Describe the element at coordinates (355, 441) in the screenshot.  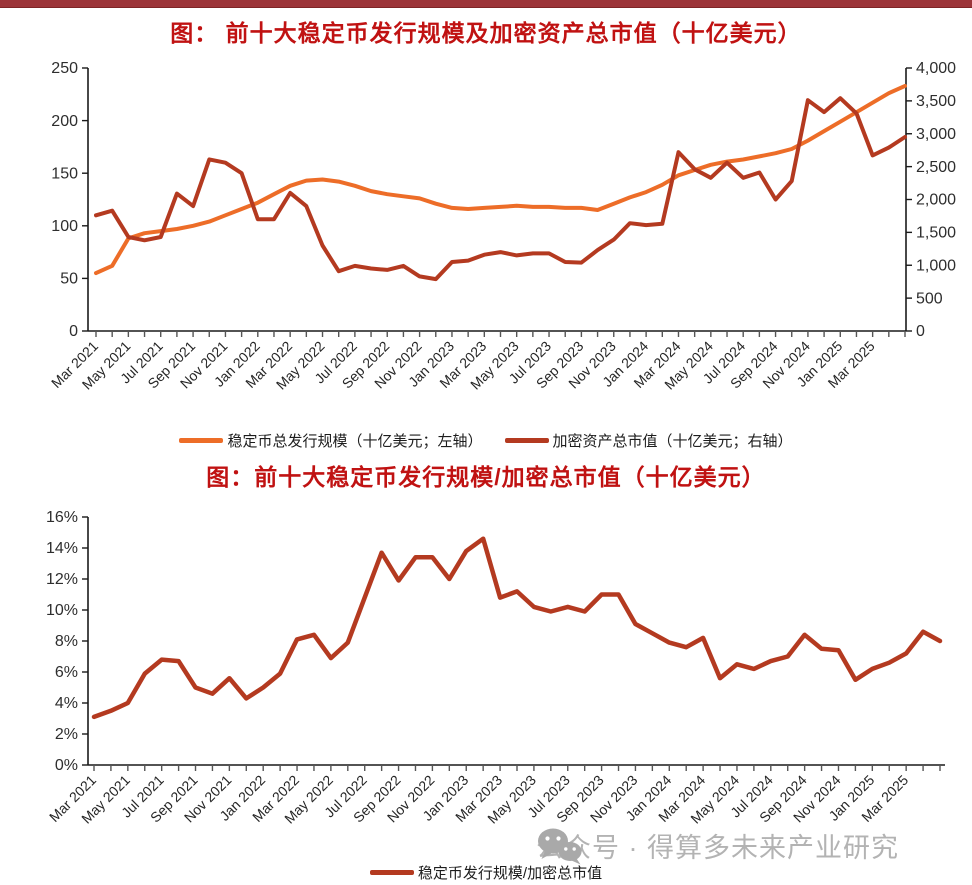
I see `chart1-legend-label-stablecoin: 稳定币总发行规模（十亿美元；左轴）` at that location.